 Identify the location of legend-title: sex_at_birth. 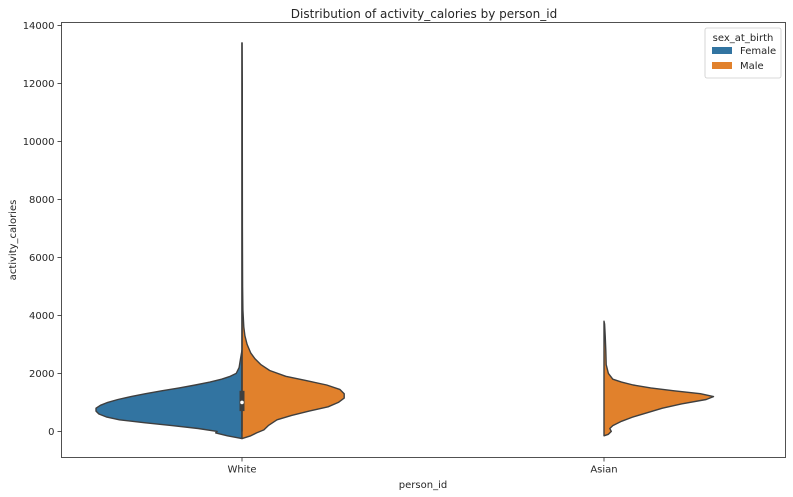
(743, 38).